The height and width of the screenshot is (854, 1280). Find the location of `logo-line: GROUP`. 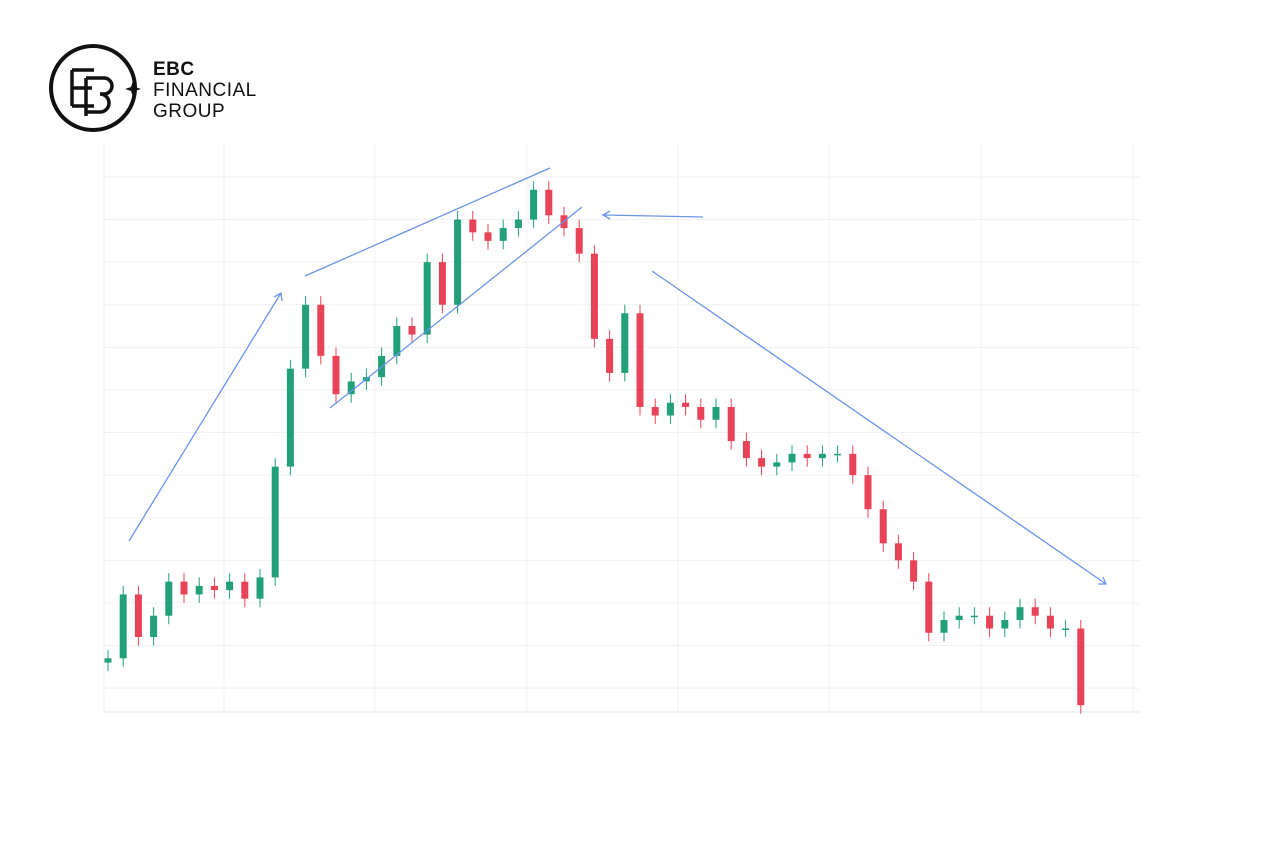

logo-line: GROUP is located at coordinates (189, 111).